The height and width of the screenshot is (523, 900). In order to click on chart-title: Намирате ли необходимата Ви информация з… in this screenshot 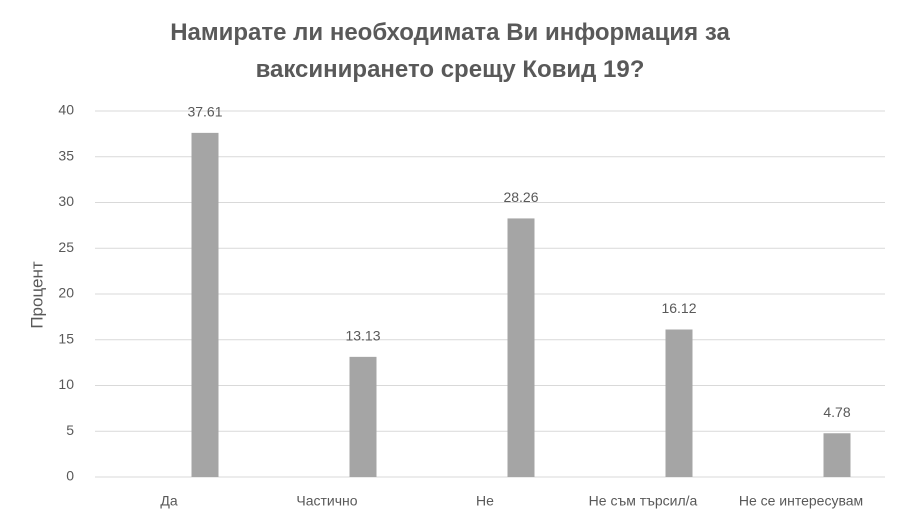, I will do `click(450, 51)`.